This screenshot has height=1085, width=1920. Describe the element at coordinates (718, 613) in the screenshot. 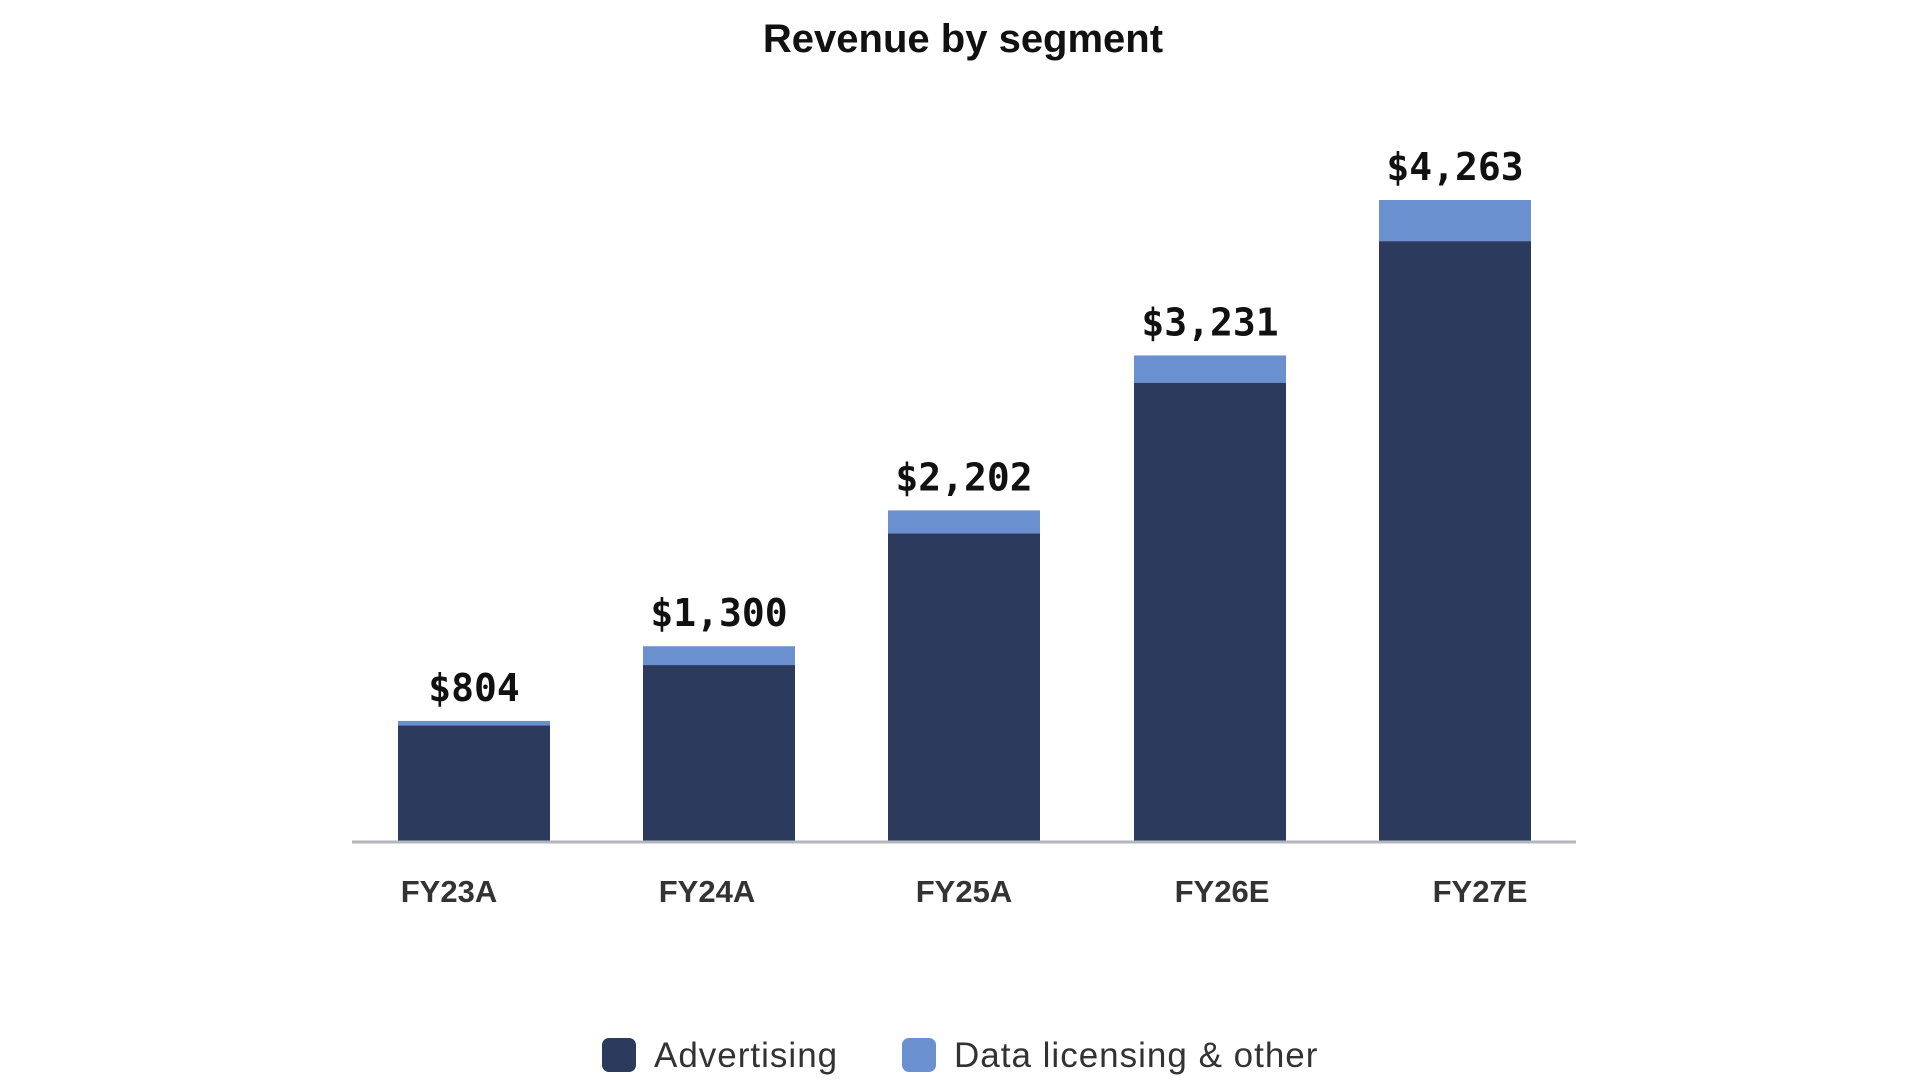

I see `total-label-fy24a: $1,300` at that location.